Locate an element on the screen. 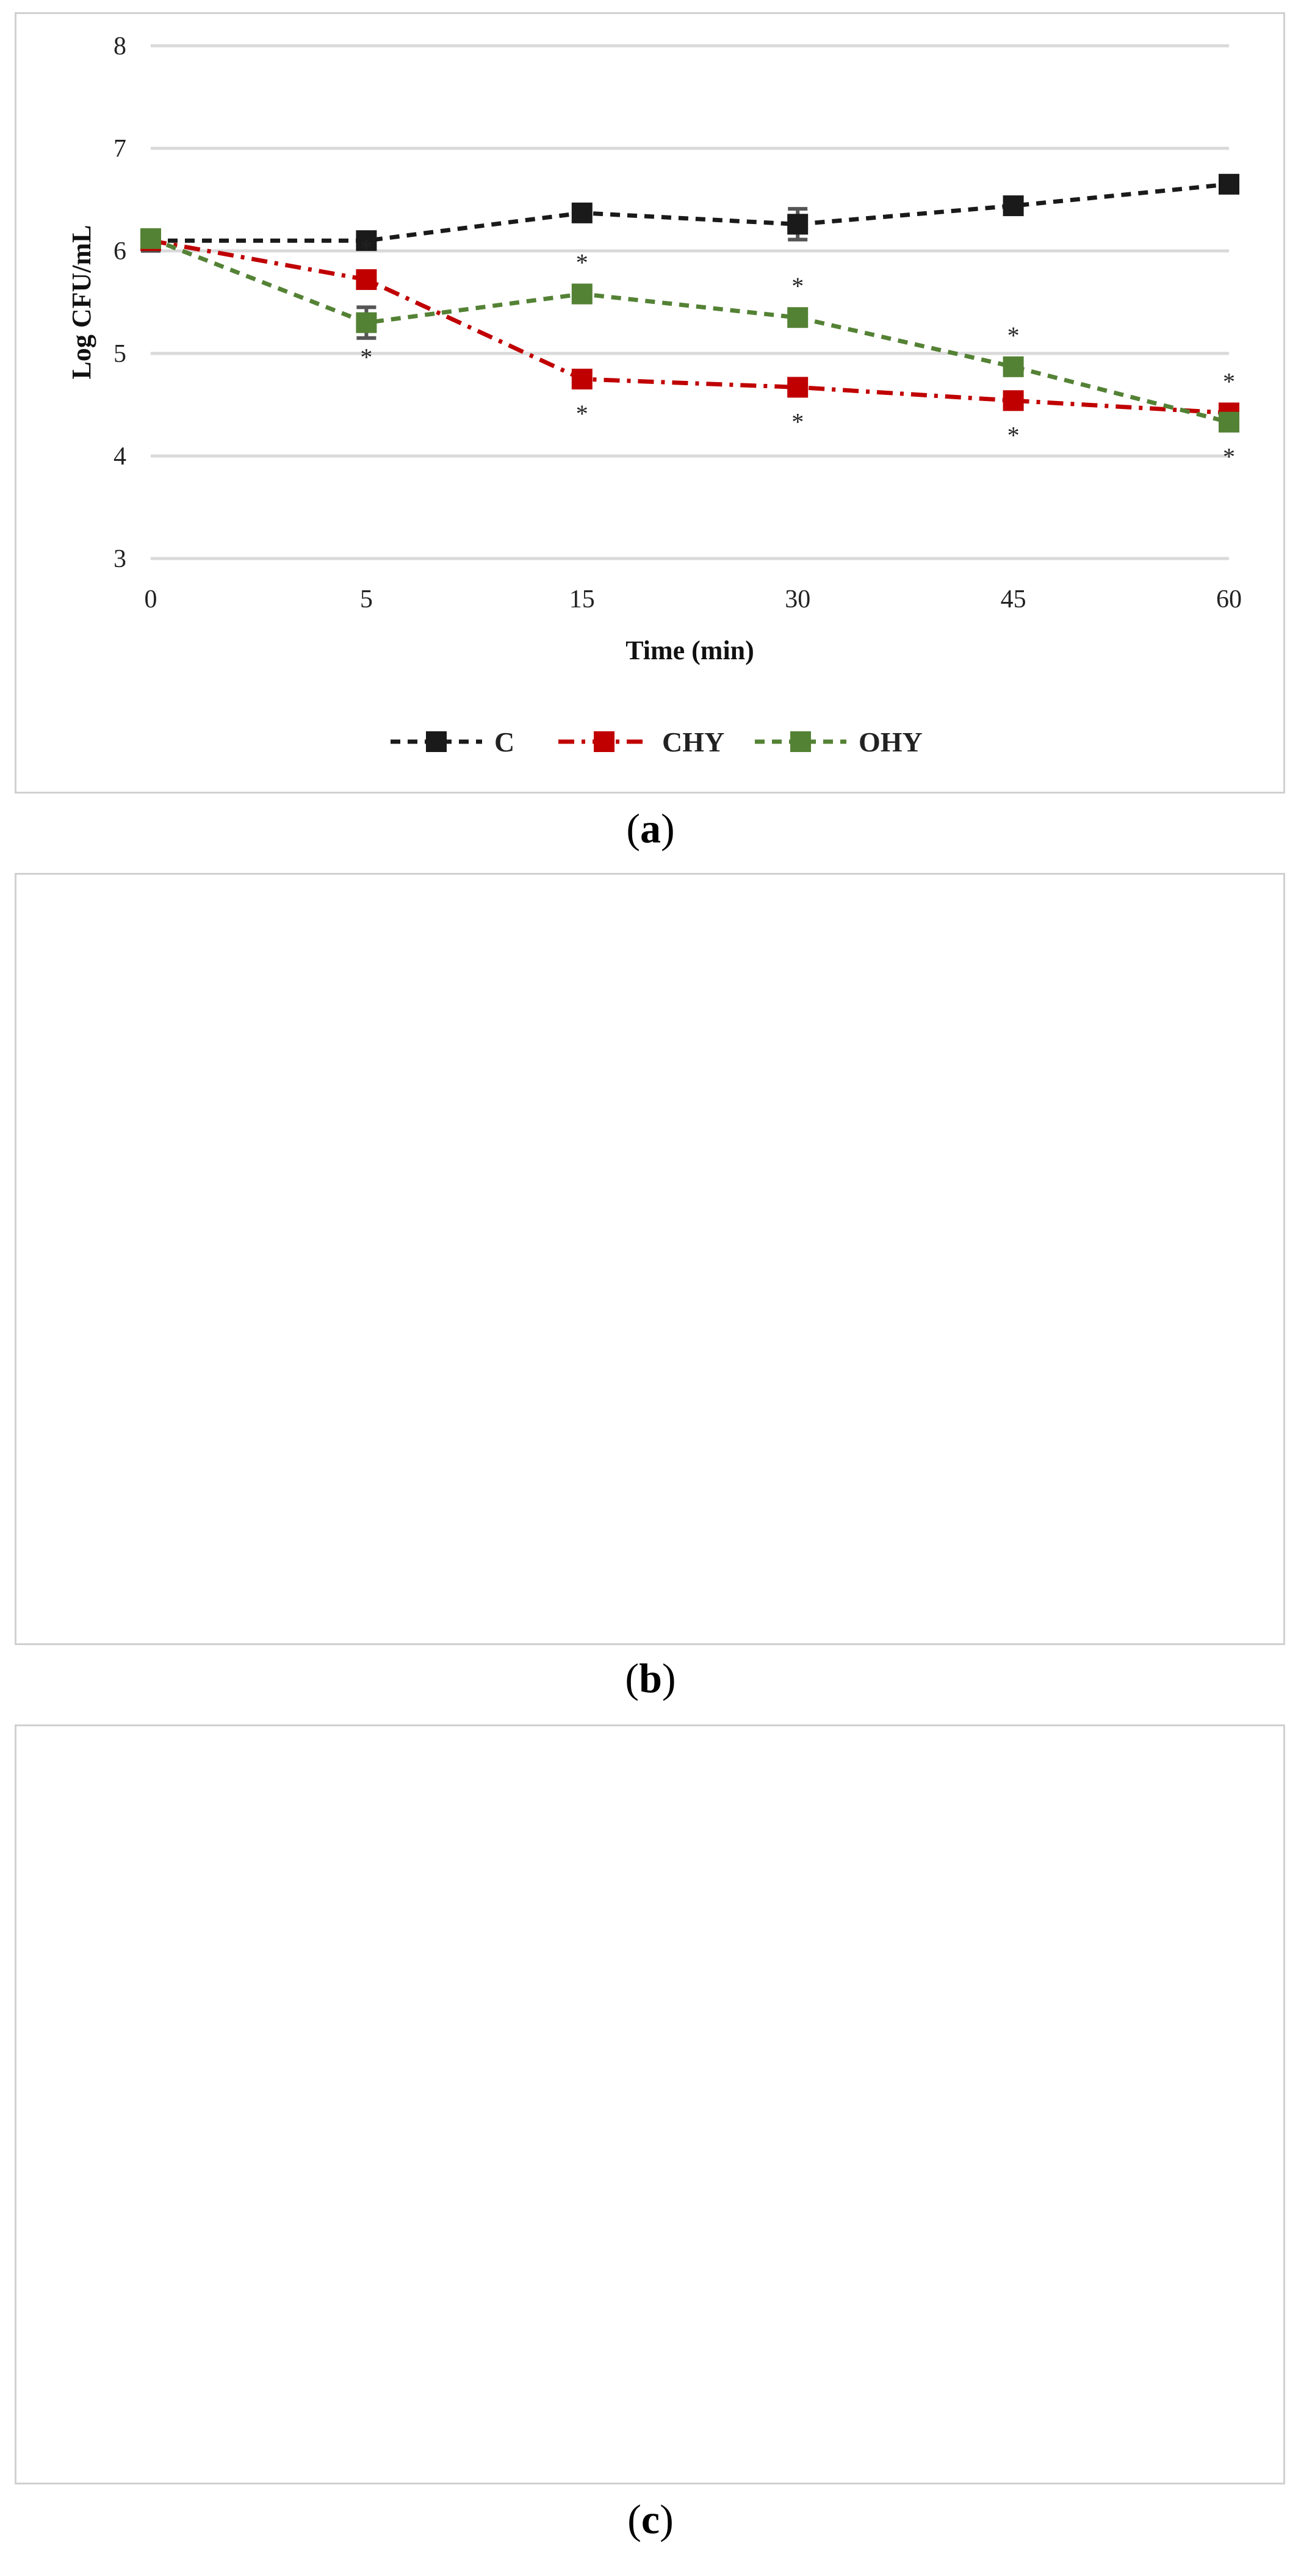  caption-a: (a) is located at coordinates (651, 829).